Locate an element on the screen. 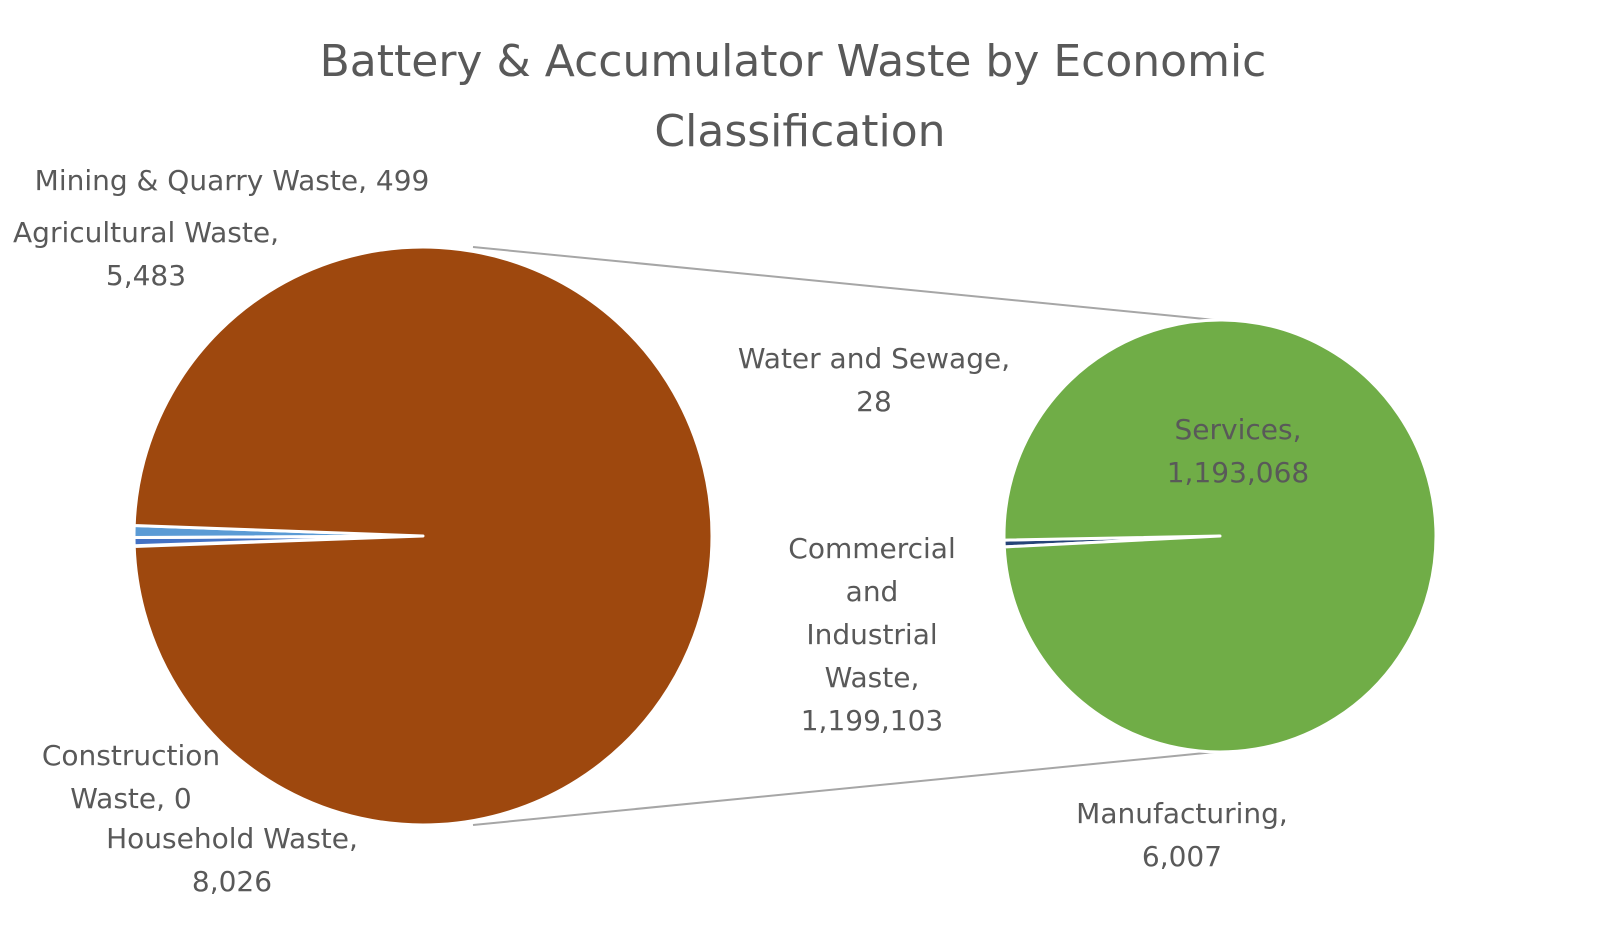  data-label-line: Waste, 0 is located at coordinates (130, 798).